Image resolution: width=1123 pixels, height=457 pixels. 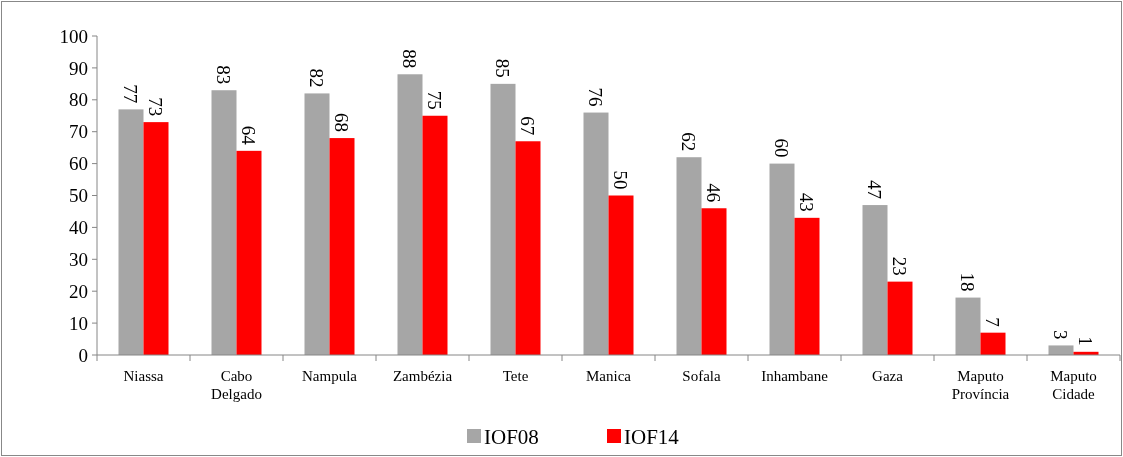 I want to click on data-label: 88, so click(x=409, y=59).